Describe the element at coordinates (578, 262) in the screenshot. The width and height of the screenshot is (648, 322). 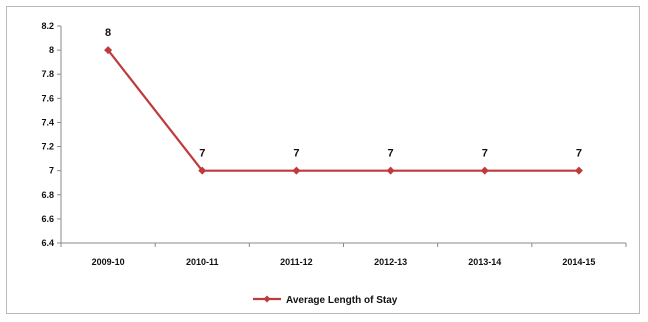
I see `x-tick-label: 2014-15` at that location.